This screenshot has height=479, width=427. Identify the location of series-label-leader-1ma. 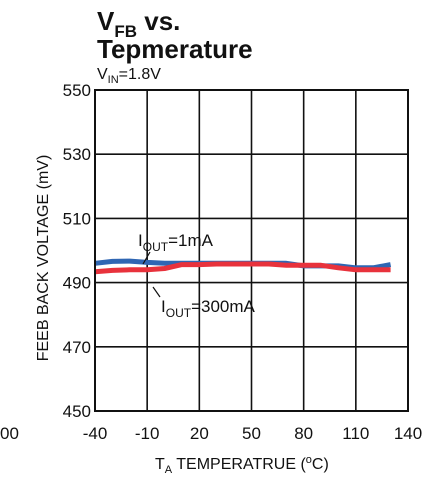
(146, 258).